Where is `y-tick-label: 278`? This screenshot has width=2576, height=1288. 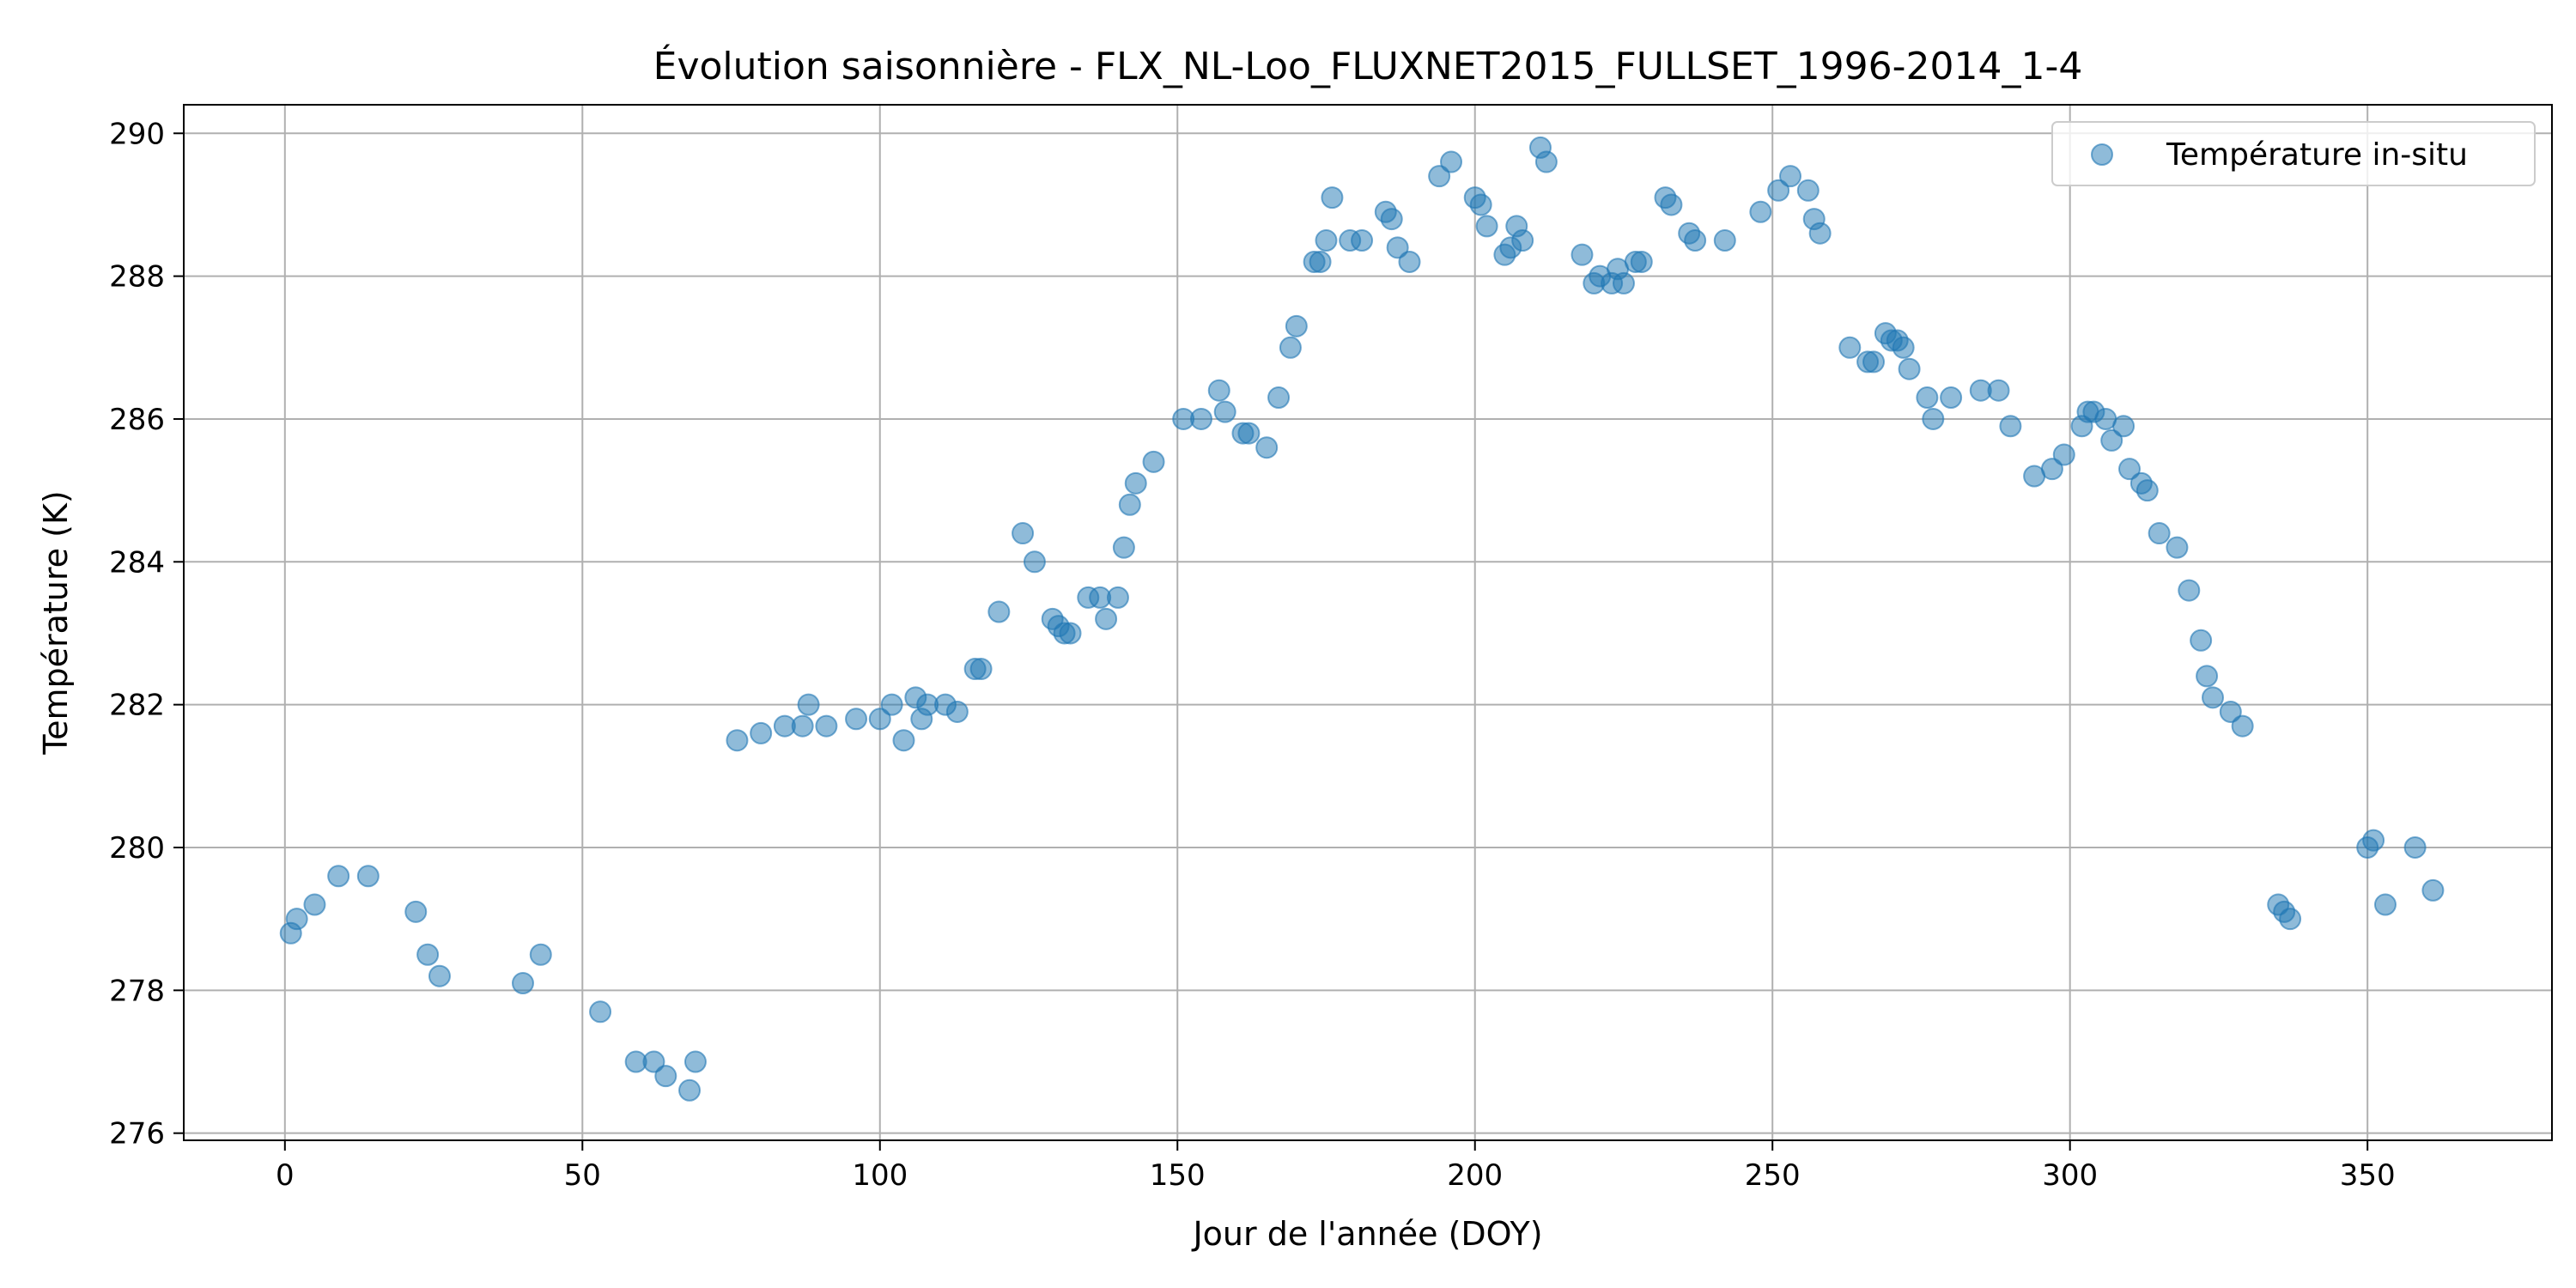
y-tick-label: 278 is located at coordinates (137, 991).